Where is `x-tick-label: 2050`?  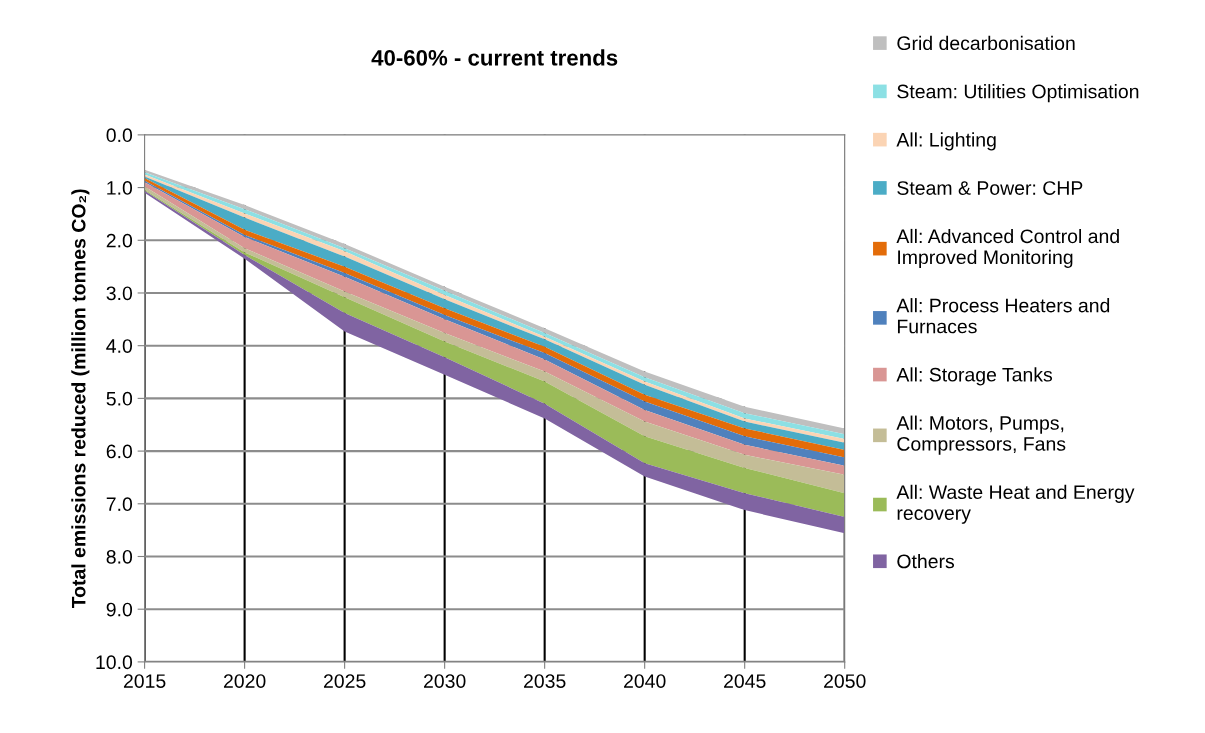 x-tick-label: 2050 is located at coordinates (845, 681).